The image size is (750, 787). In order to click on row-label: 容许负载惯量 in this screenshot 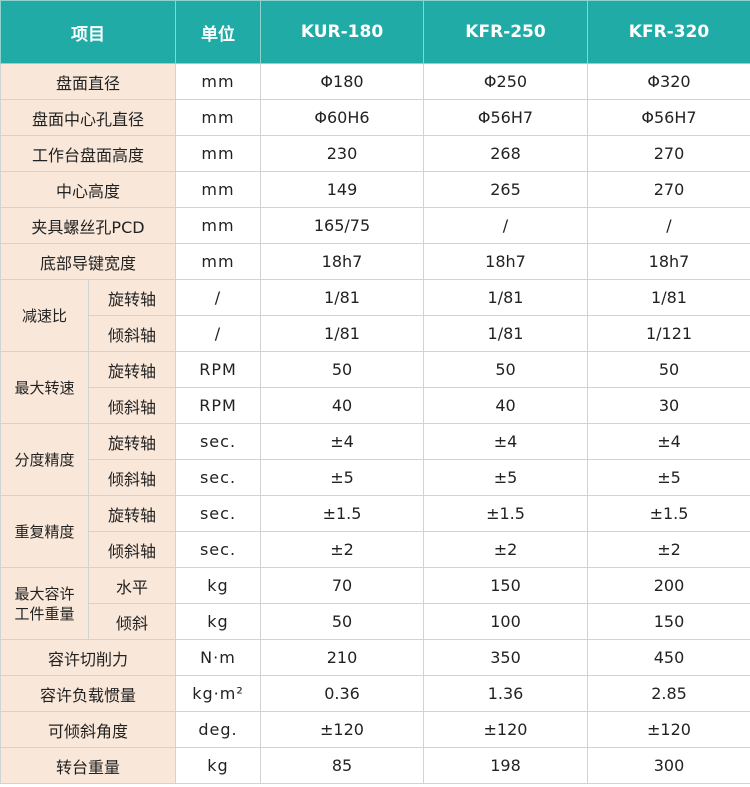, I will do `click(88, 693)`.